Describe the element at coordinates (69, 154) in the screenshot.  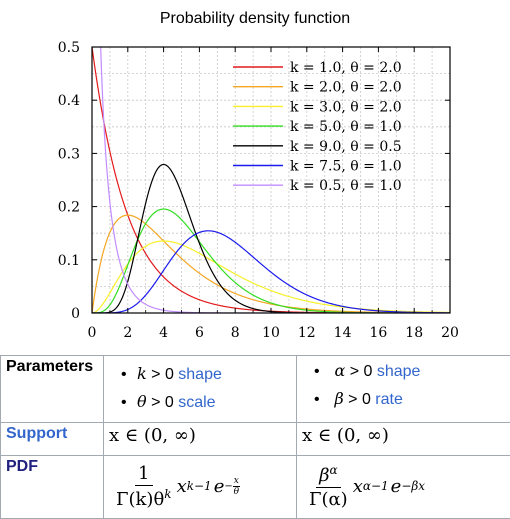
I see `y-tick-label: 0.3` at that location.